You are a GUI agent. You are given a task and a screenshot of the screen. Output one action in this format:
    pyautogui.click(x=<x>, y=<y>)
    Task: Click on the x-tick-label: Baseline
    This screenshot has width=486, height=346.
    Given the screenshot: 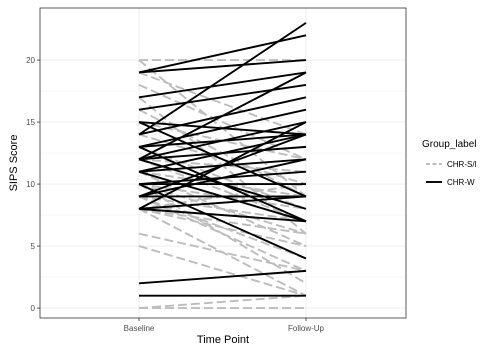 What is the action you would take?
    pyautogui.click(x=139, y=328)
    